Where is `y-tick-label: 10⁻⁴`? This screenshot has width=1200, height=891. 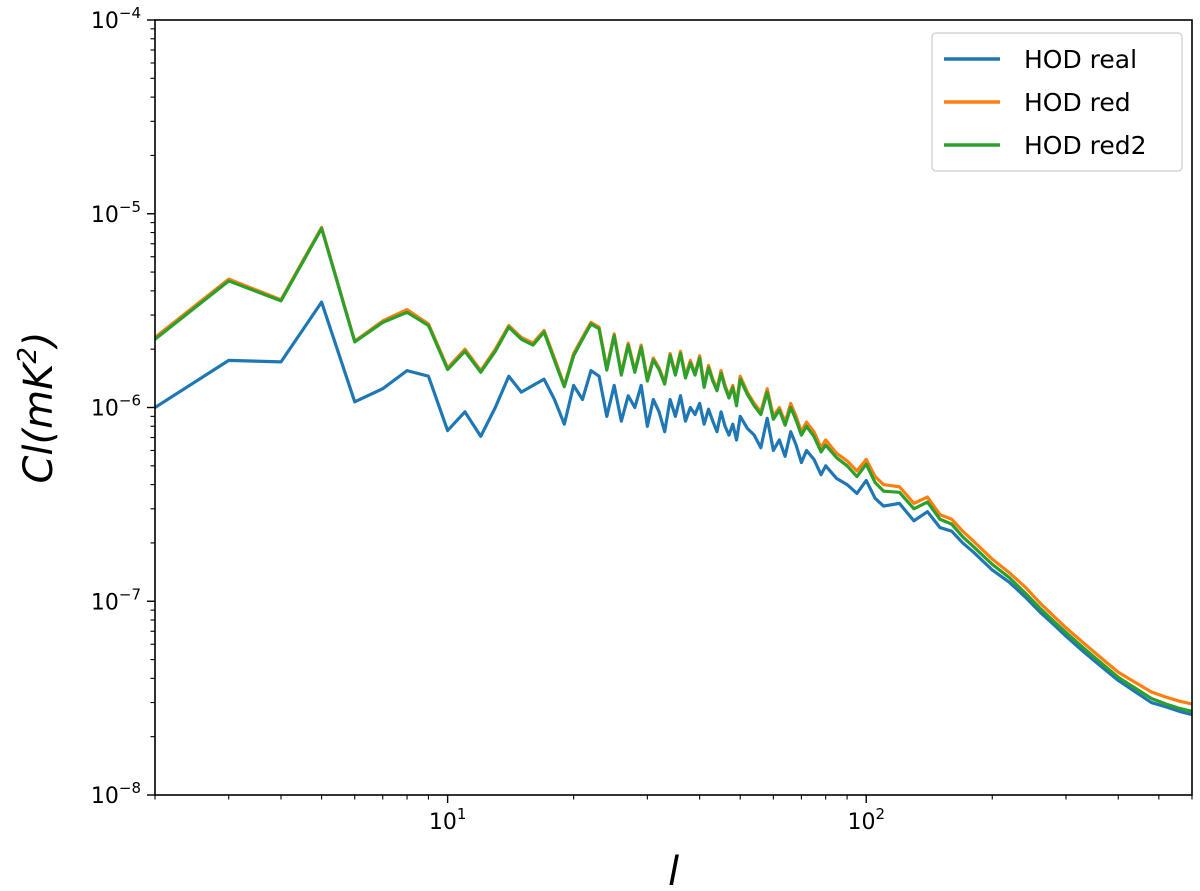 y-tick-label: 10⁻⁴ is located at coordinates (116, 19).